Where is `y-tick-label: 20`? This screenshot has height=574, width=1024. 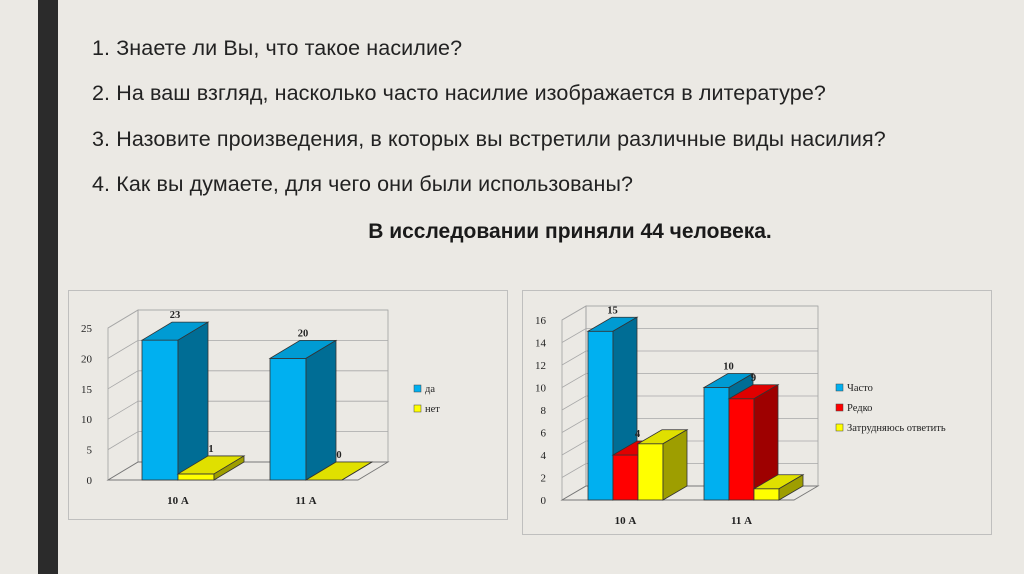
y-tick-label: 20 is located at coordinates (87, 359).